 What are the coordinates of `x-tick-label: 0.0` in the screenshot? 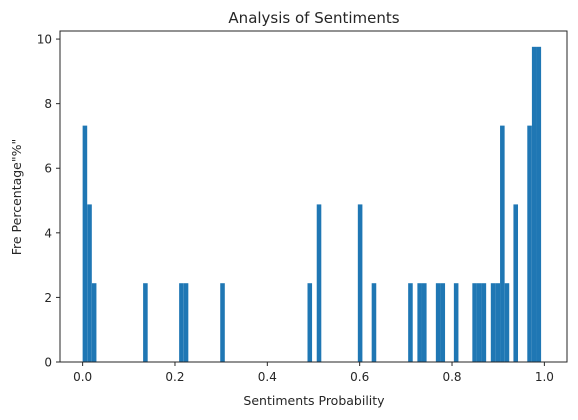 It's located at (82, 377).